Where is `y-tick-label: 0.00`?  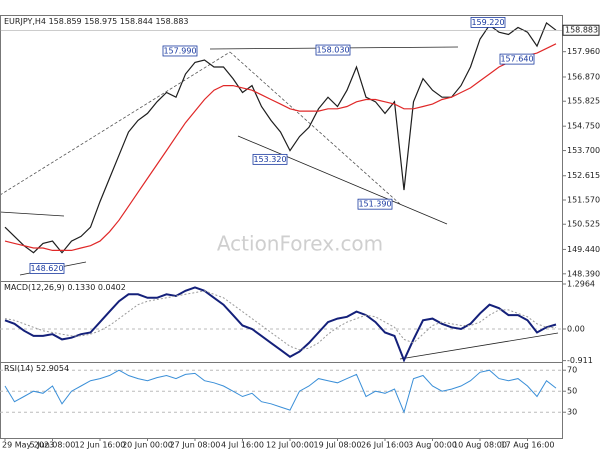
y-tick-label: 0.00 is located at coordinates (576, 328).